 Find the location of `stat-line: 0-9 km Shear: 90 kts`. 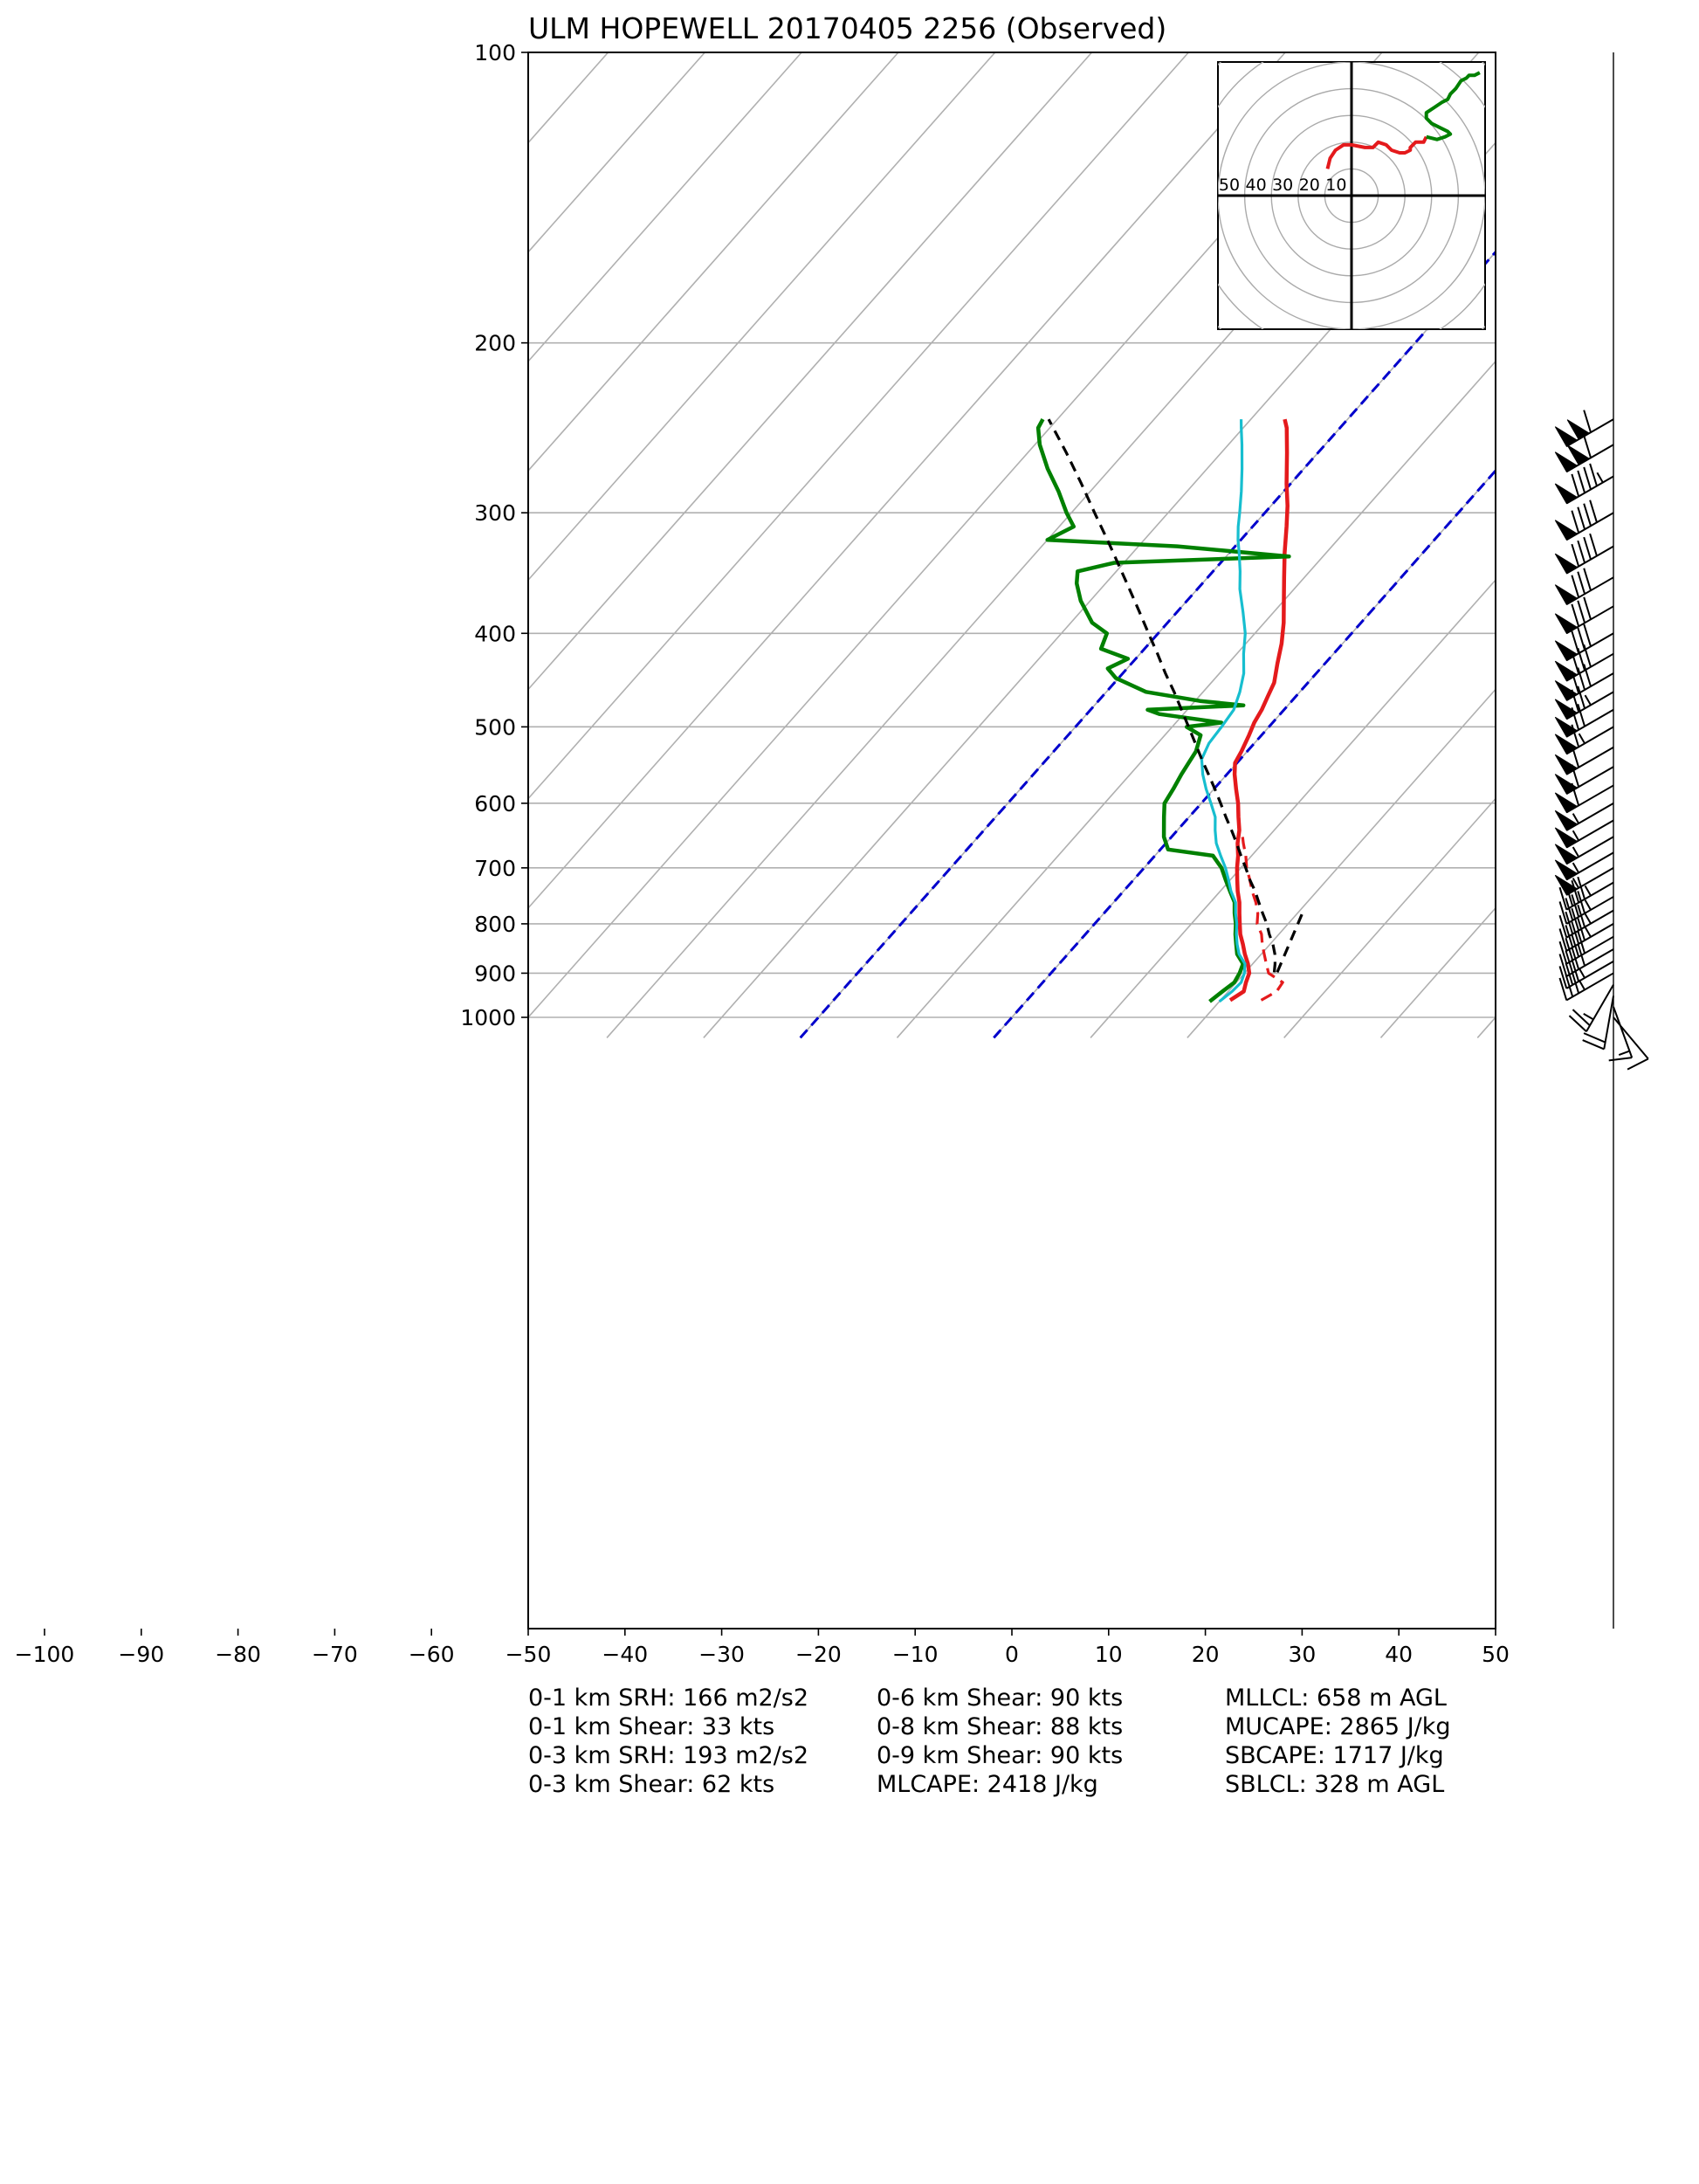

stat-line: 0-9 km Shear: 90 kts is located at coordinates (1000, 1755).